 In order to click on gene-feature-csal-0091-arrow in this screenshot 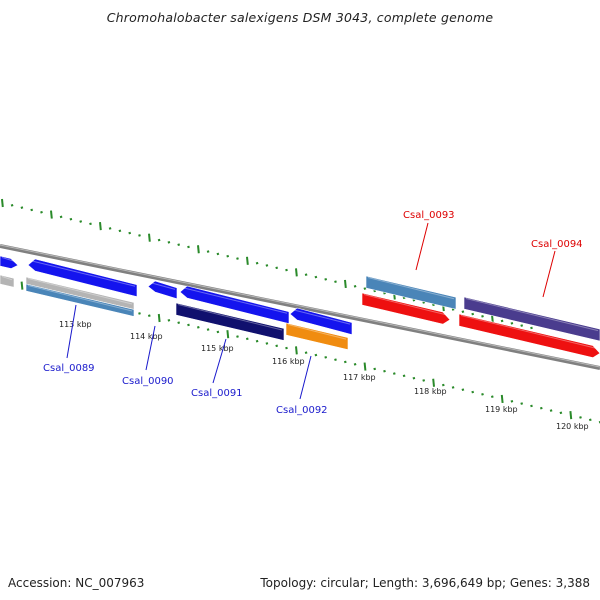, I will do `click(234, 305)`.